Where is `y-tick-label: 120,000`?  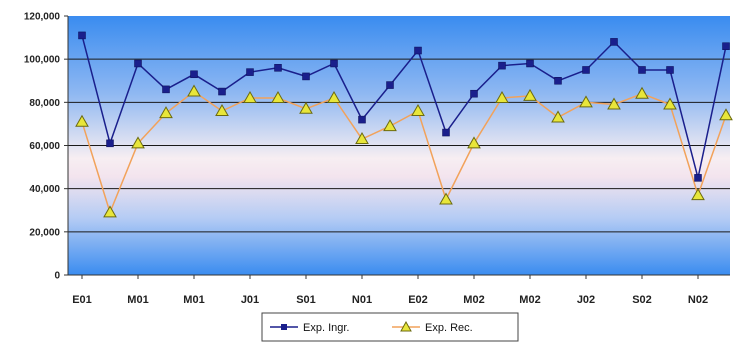 y-tick-label: 120,000 is located at coordinates (42, 17).